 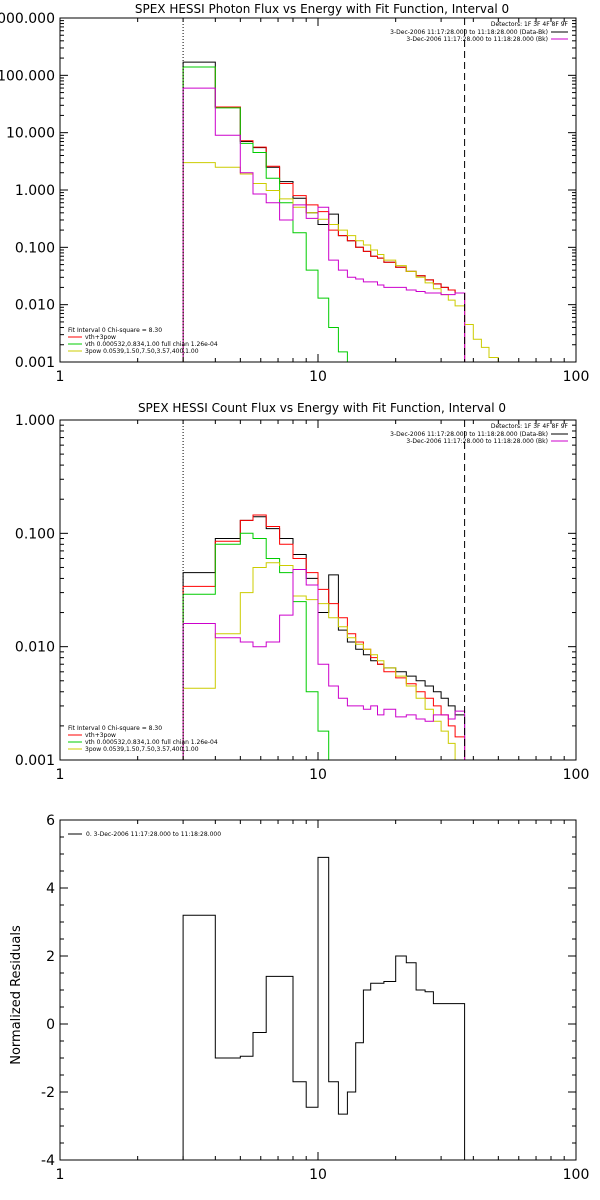 I want to click on y-tick-label: 6, so click(x=50, y=821).